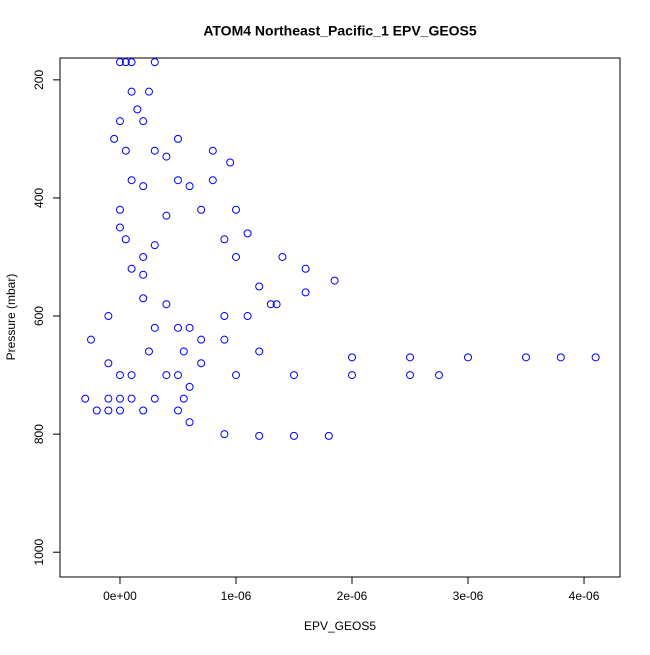  What do you see at coordinates (11, 317) in the screenshot?
I see `y-axis-label: Pressure (mbar)` at bounding box center [11, 317].